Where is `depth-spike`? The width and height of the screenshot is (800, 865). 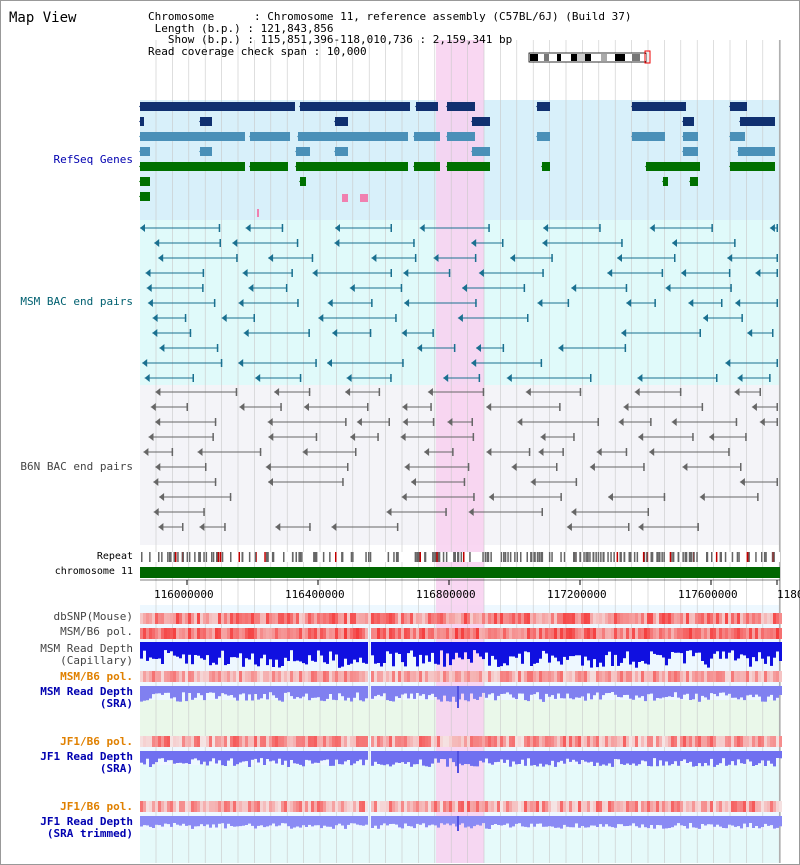 depth-spike is located at coordinates (458, 762).